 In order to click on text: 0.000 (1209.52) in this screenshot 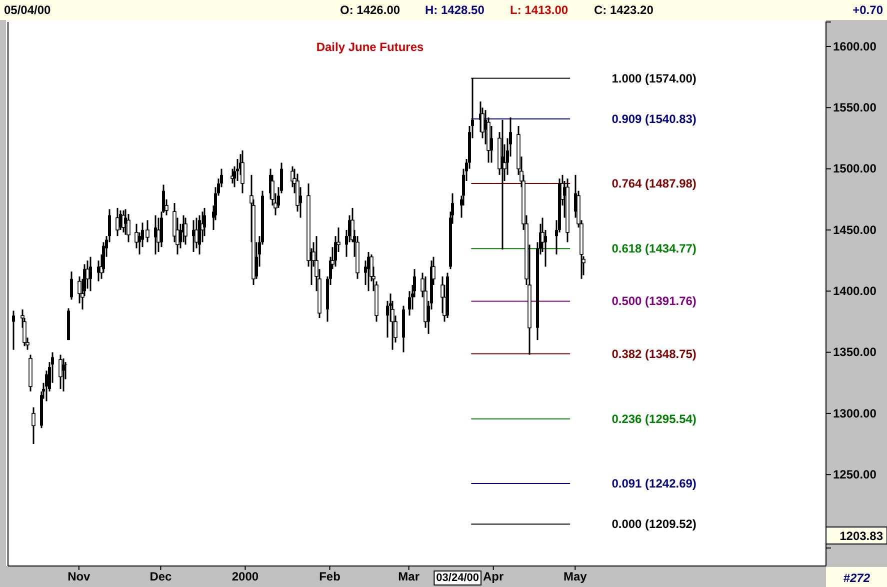, I will do `click(654, 524)`.